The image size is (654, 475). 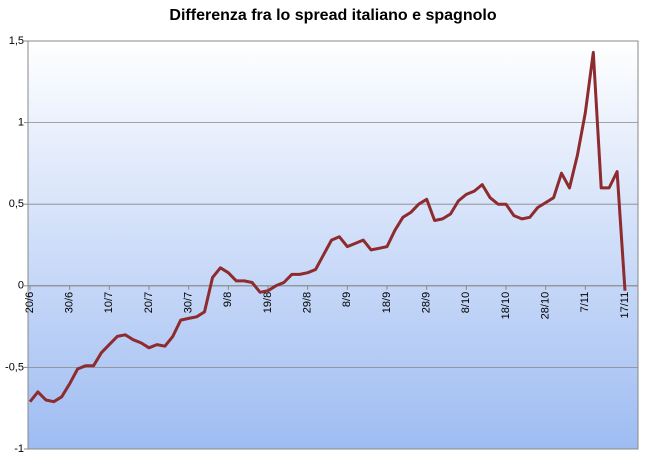 I want to click on y-tick-label: -0,5, so click(x=14, y=367).